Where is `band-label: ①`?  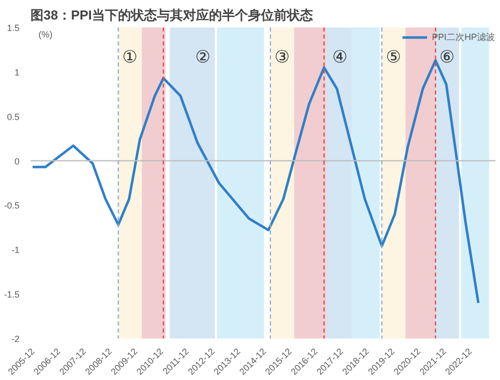
band-label: ① is located at coordinates (130, 58).